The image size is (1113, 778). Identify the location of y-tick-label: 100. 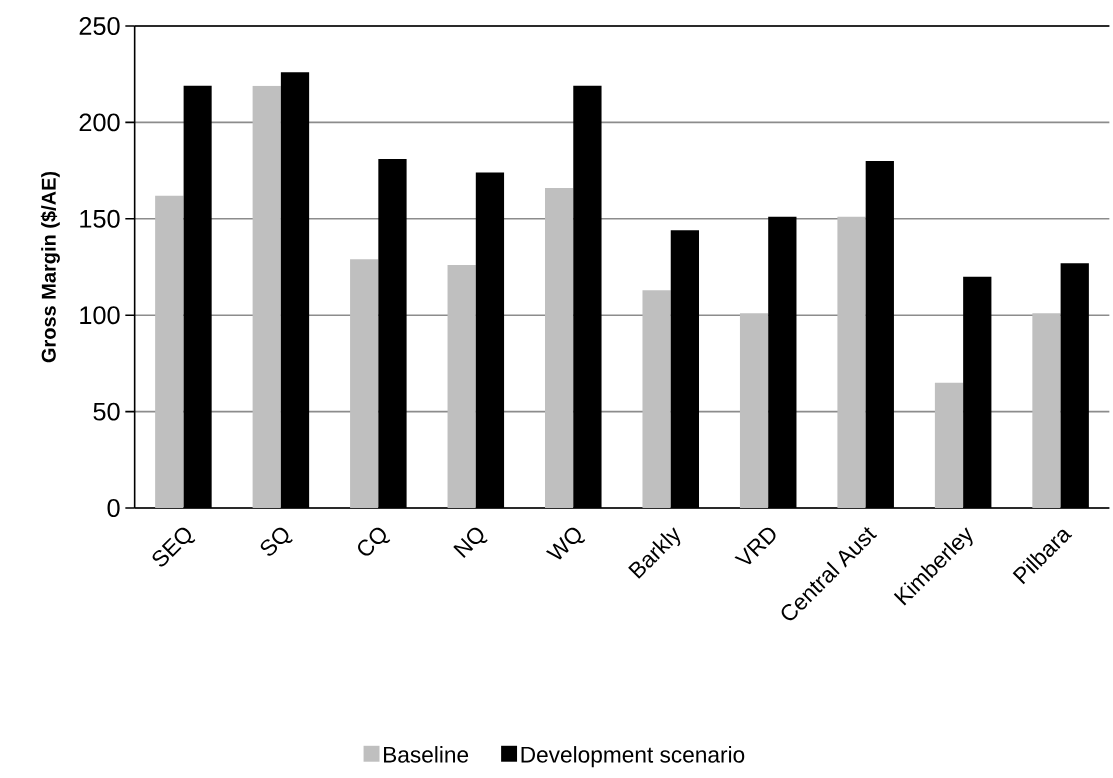
(100, 315).